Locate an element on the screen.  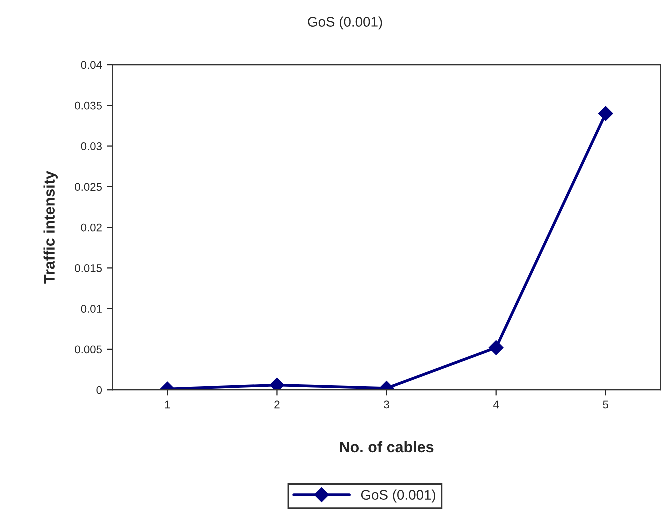
x-axis-title: No. of cables is located at coordinates (387, 447).